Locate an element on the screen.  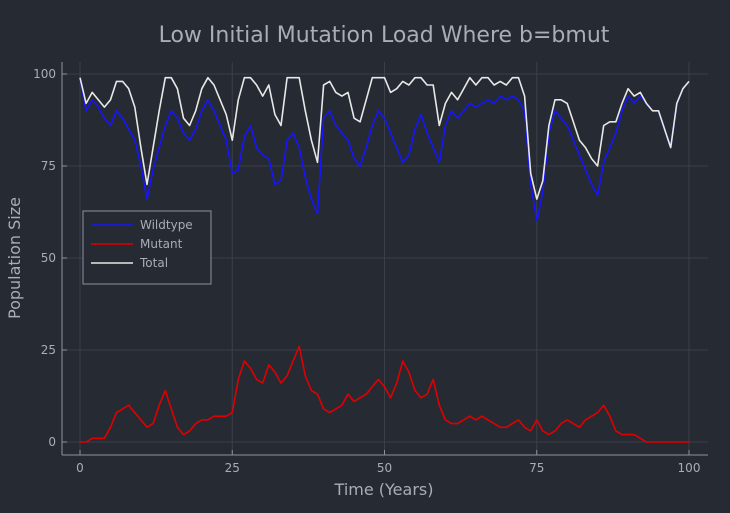
chart-title: Low Initial Mutation Load Where b=bmut is located at coordinates (384, 35).